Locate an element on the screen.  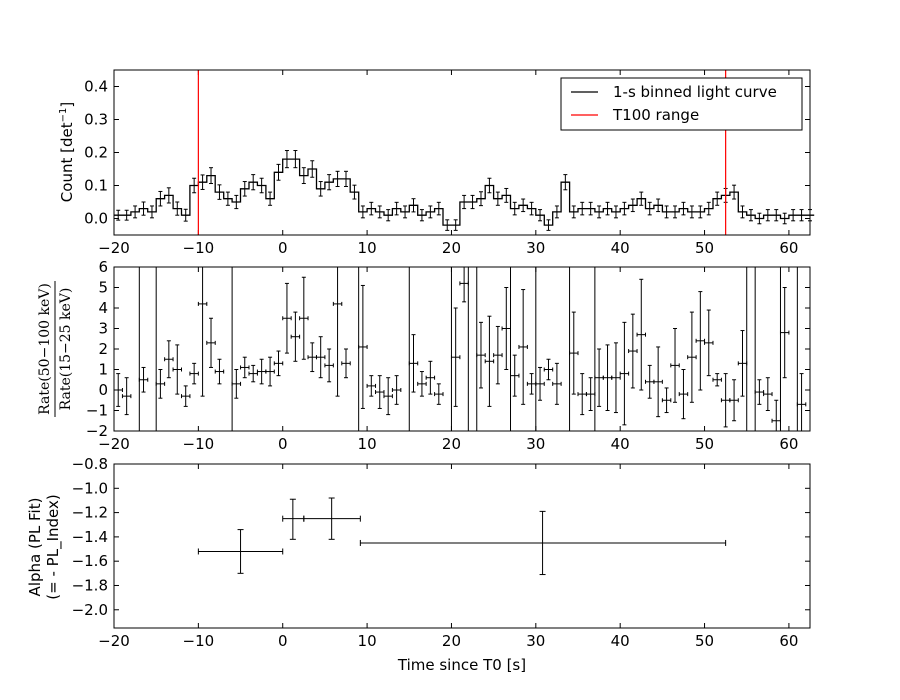
top-xtick-label: 30 is located at coordinates (535, 248).